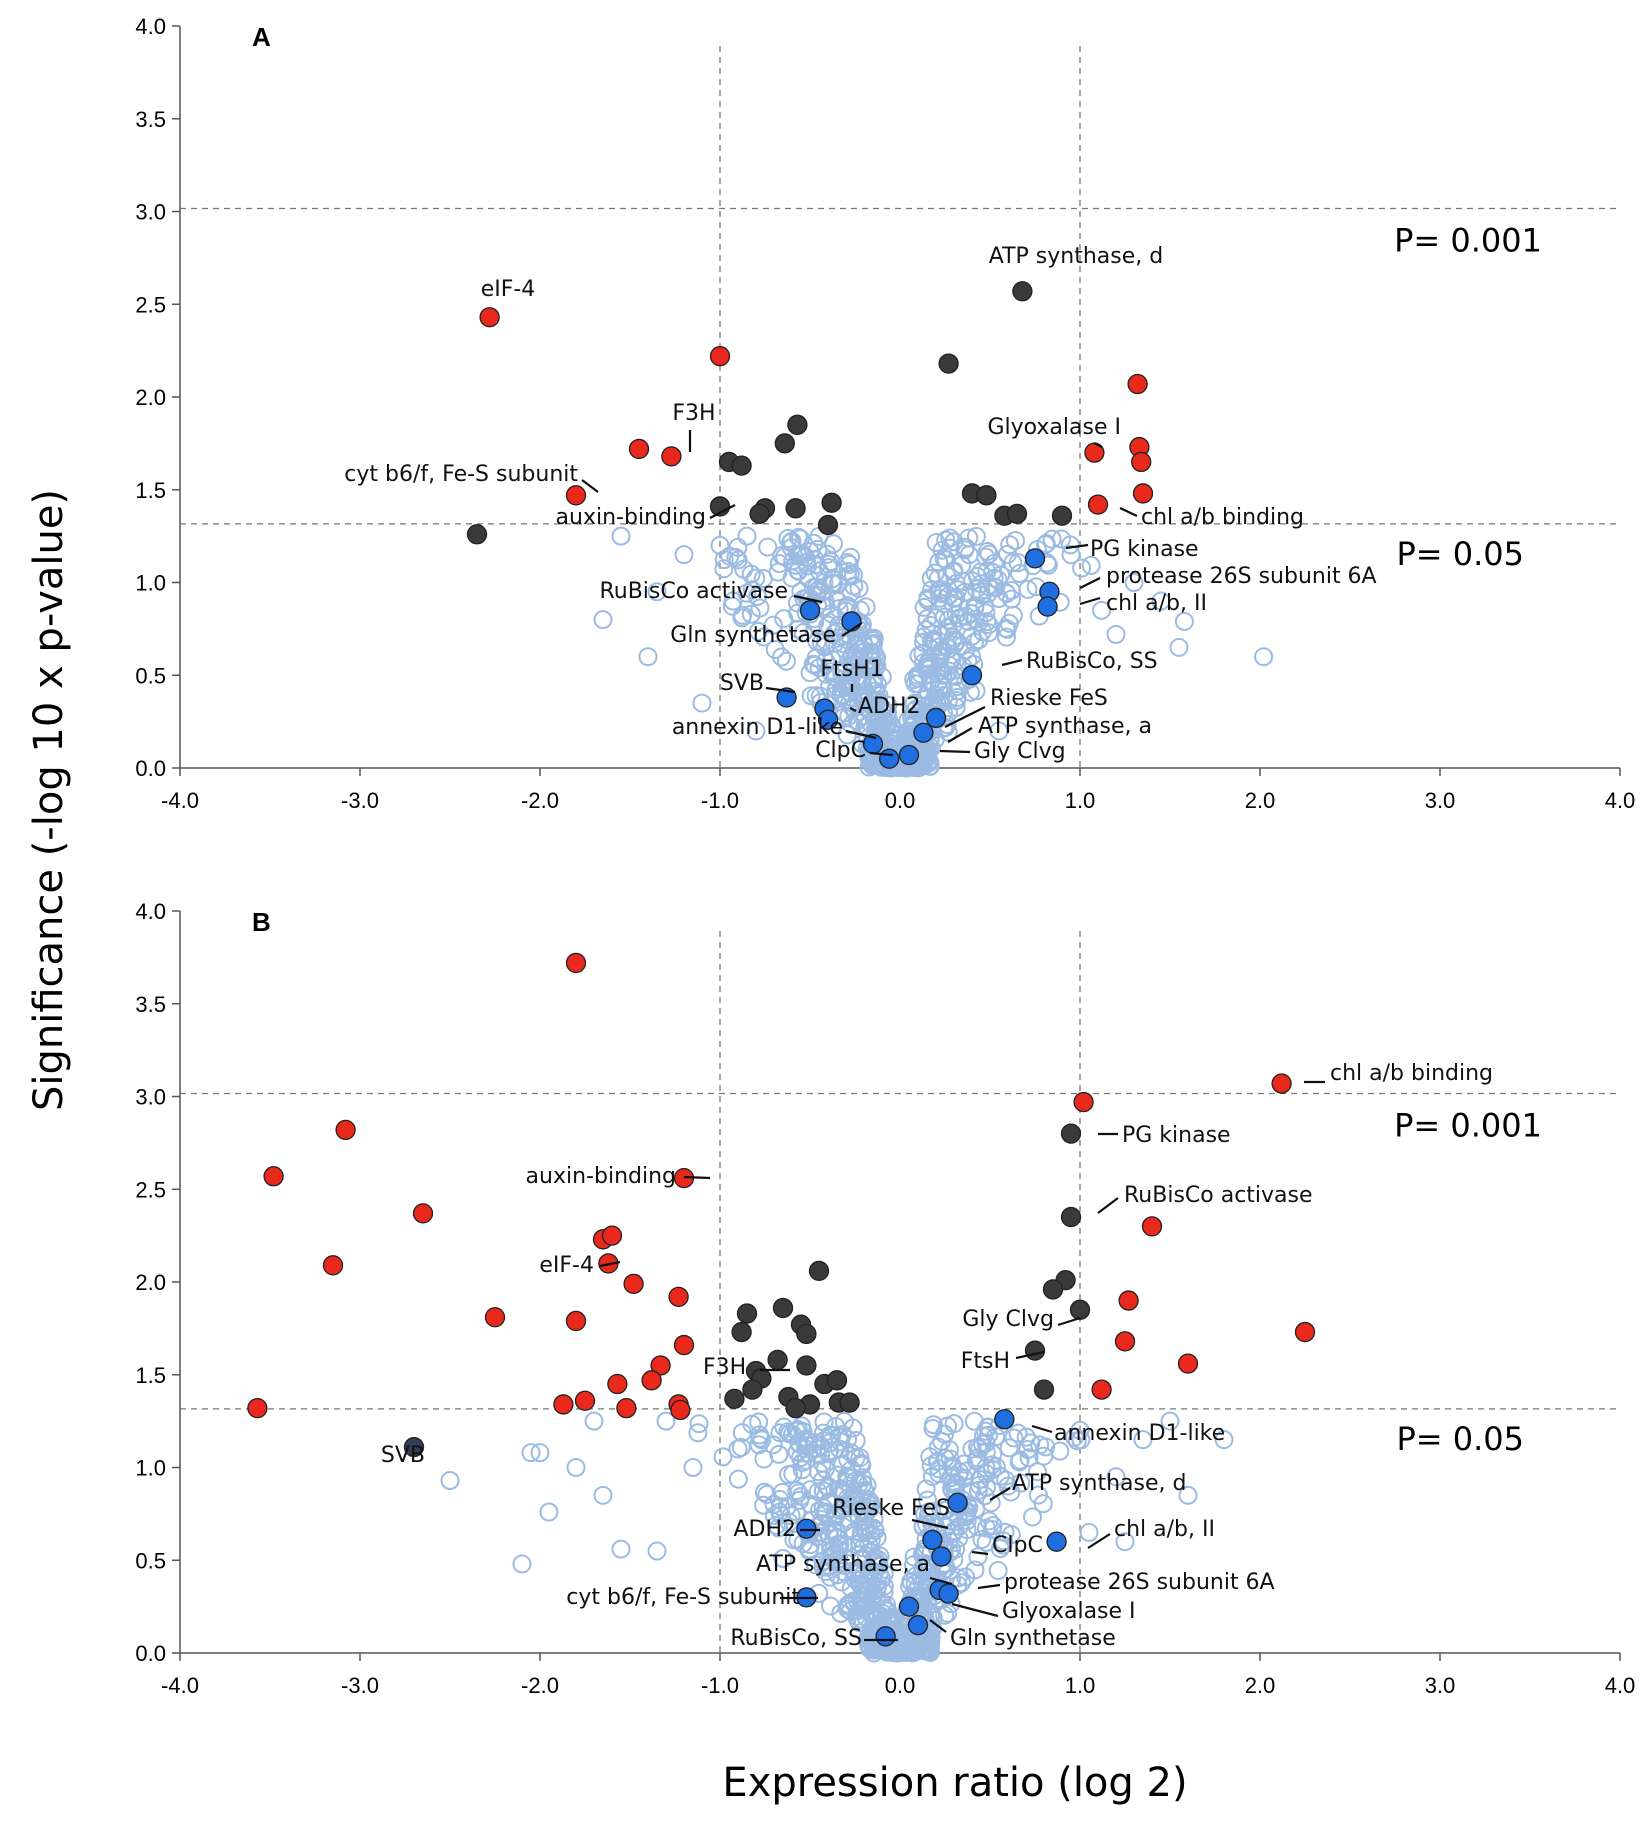 The image size is (1650, 1823). I want to click on panel-letter: A, so click(261, 37).